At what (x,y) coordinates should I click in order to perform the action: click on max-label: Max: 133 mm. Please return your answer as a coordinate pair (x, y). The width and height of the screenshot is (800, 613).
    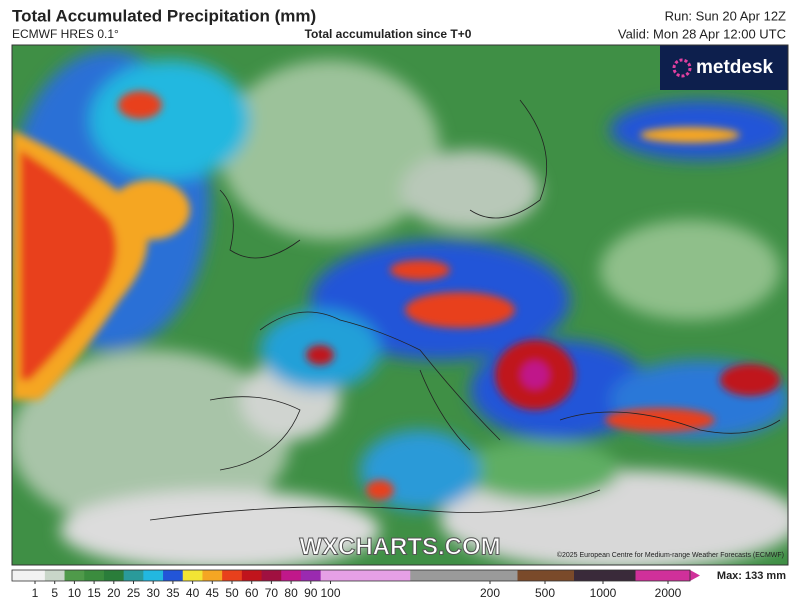
    Looking at the image, I should click on (751, 576).